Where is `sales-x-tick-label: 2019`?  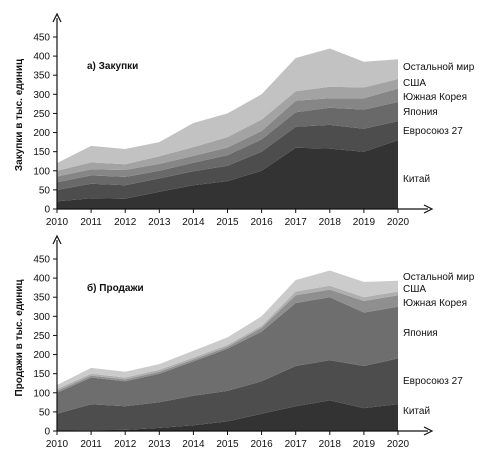
sales-x-tick-label: 2019 is located at coordinates (364, 444).